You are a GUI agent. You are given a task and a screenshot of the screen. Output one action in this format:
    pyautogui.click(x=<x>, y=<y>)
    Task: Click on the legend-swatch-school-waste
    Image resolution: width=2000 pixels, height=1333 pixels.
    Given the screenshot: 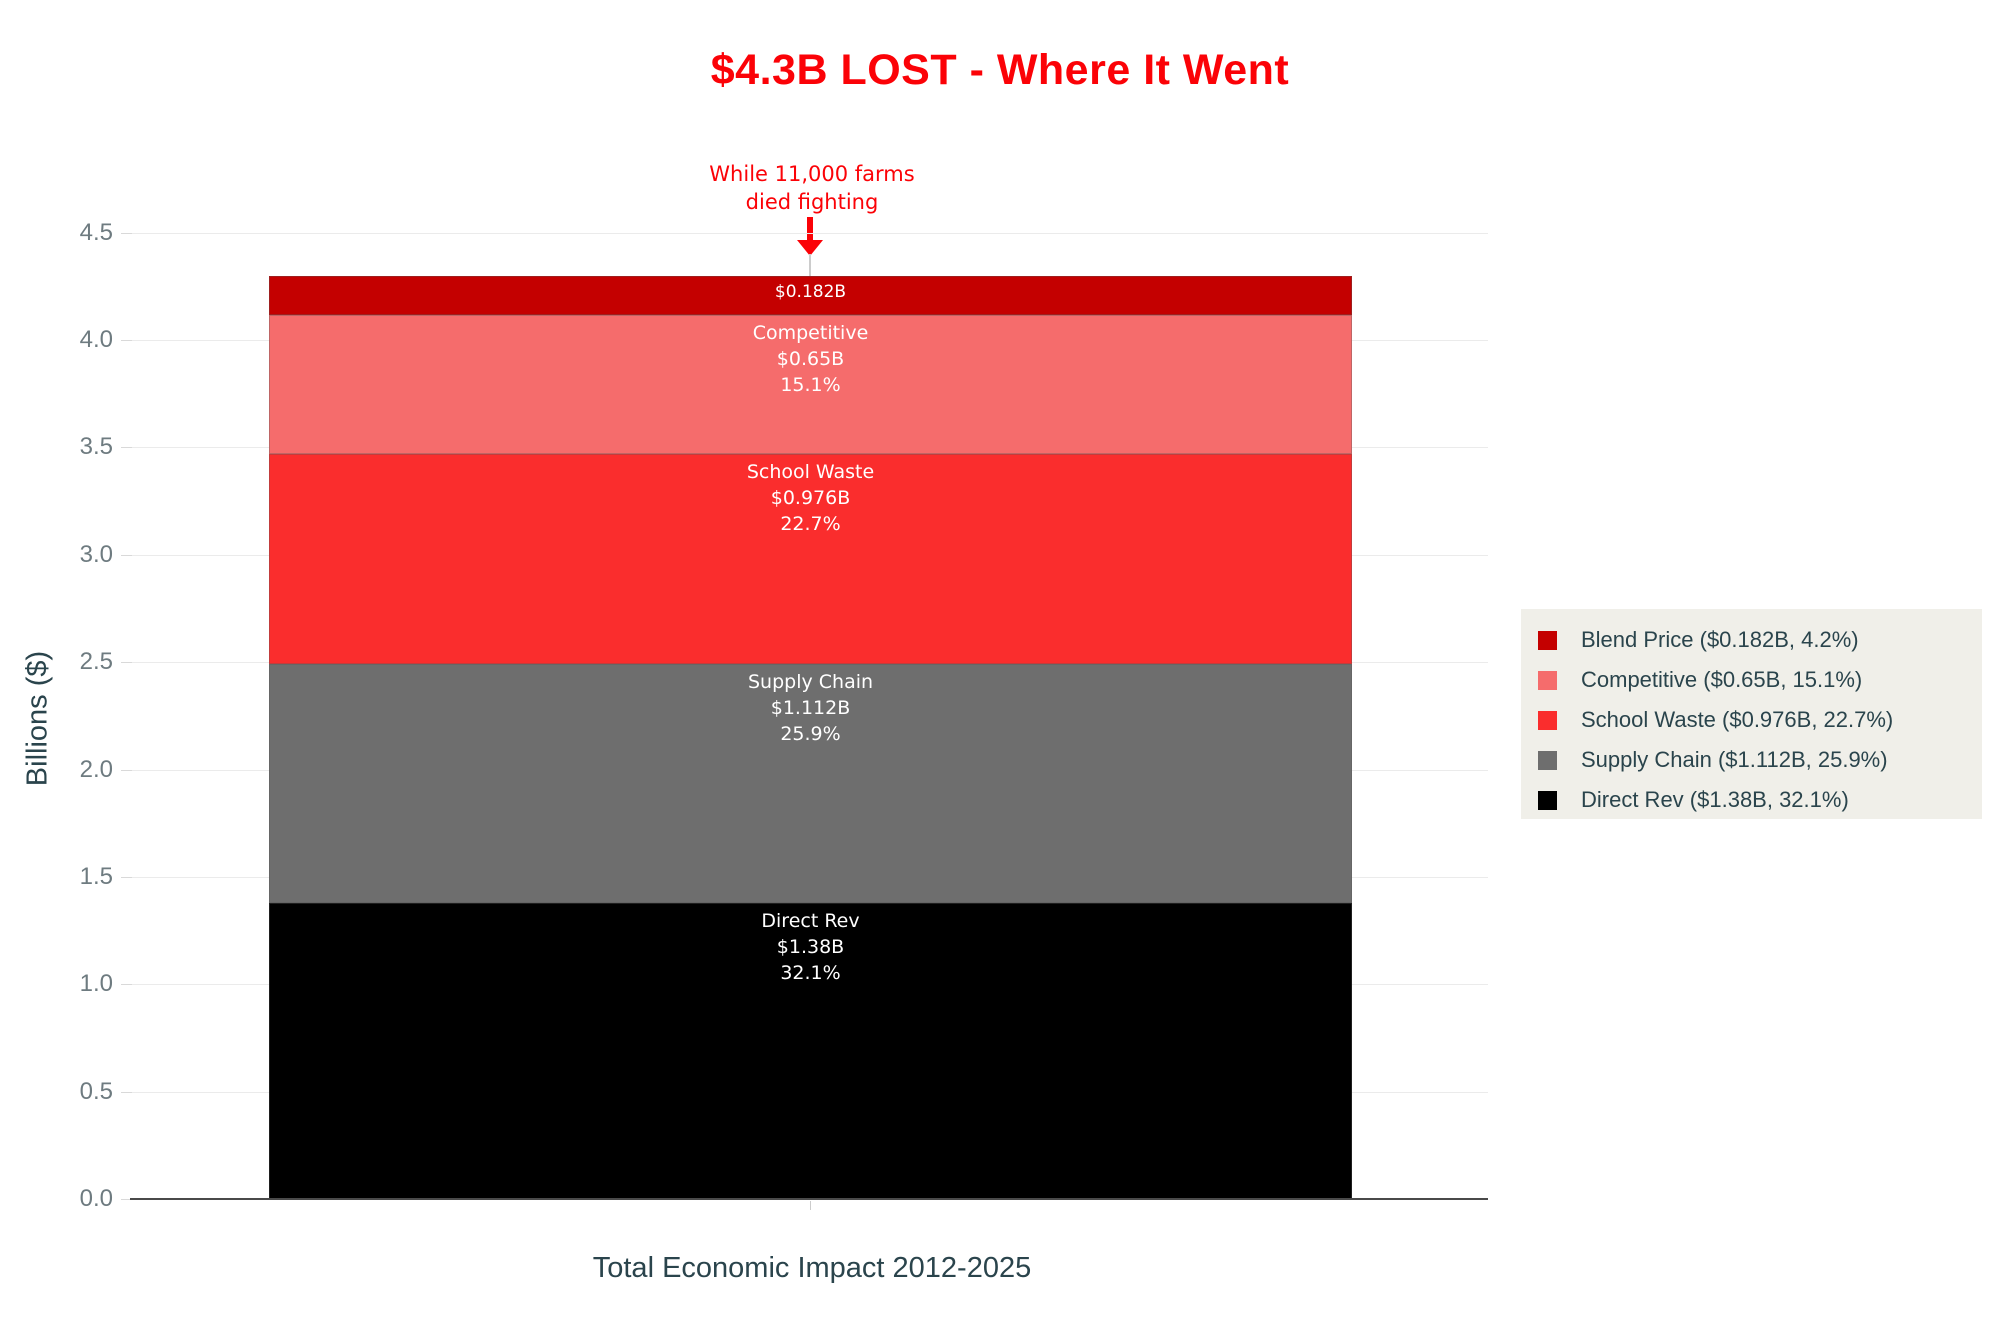 What is the action you would take?
    pyautogui.click(x=1547, y=720)
    